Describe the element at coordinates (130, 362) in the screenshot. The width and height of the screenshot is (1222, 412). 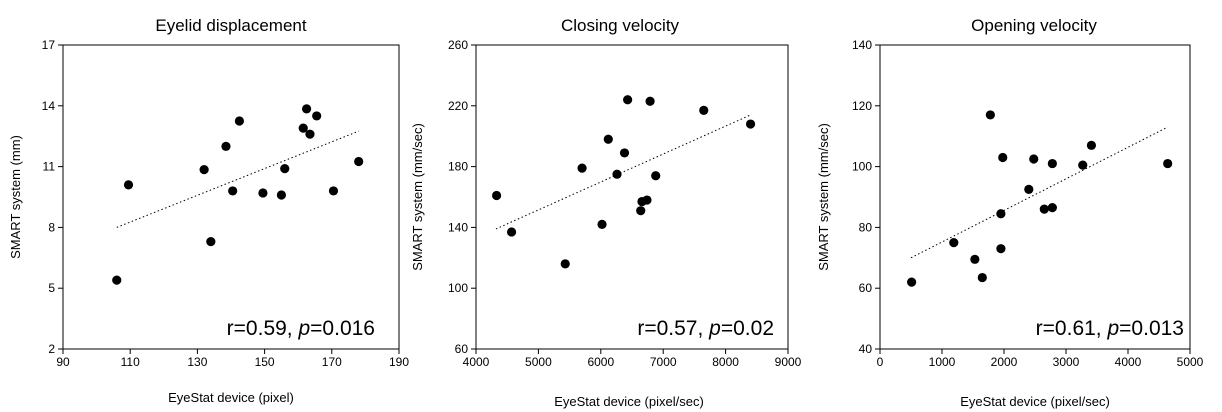
I see `x-tick-label: 110` at that location.